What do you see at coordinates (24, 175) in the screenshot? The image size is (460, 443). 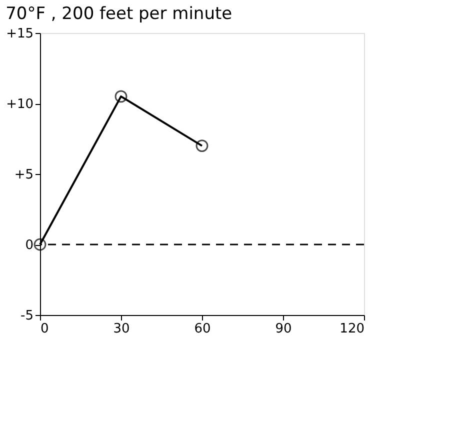 I see `y-tick-label: +5` at bounding box center [24, 175].